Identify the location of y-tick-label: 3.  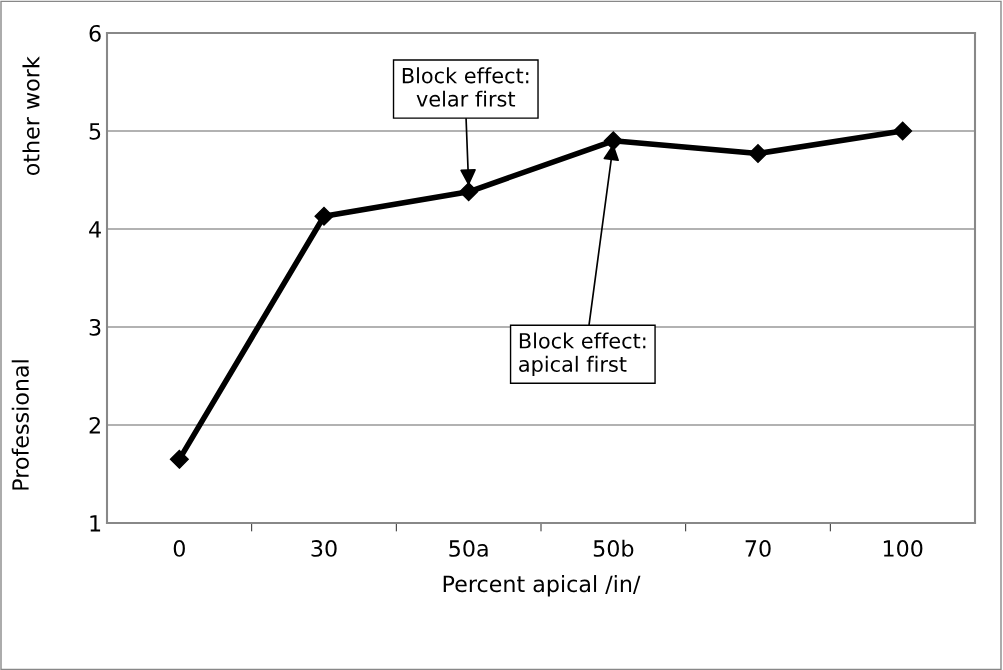
(95, 327).